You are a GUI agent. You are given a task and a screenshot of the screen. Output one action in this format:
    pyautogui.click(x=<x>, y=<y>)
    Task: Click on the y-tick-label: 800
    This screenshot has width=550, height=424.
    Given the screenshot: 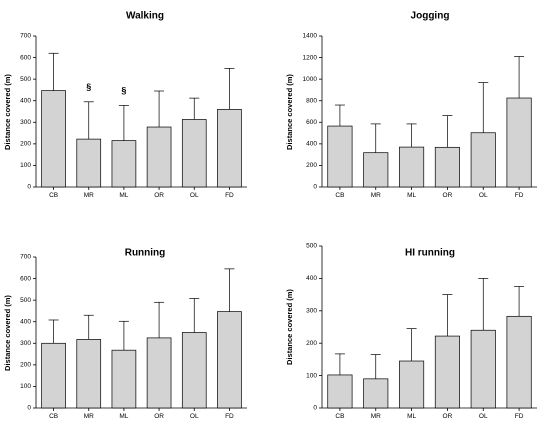 What is the action you would take?
    pyautogui.click(x=311, y=100)
    